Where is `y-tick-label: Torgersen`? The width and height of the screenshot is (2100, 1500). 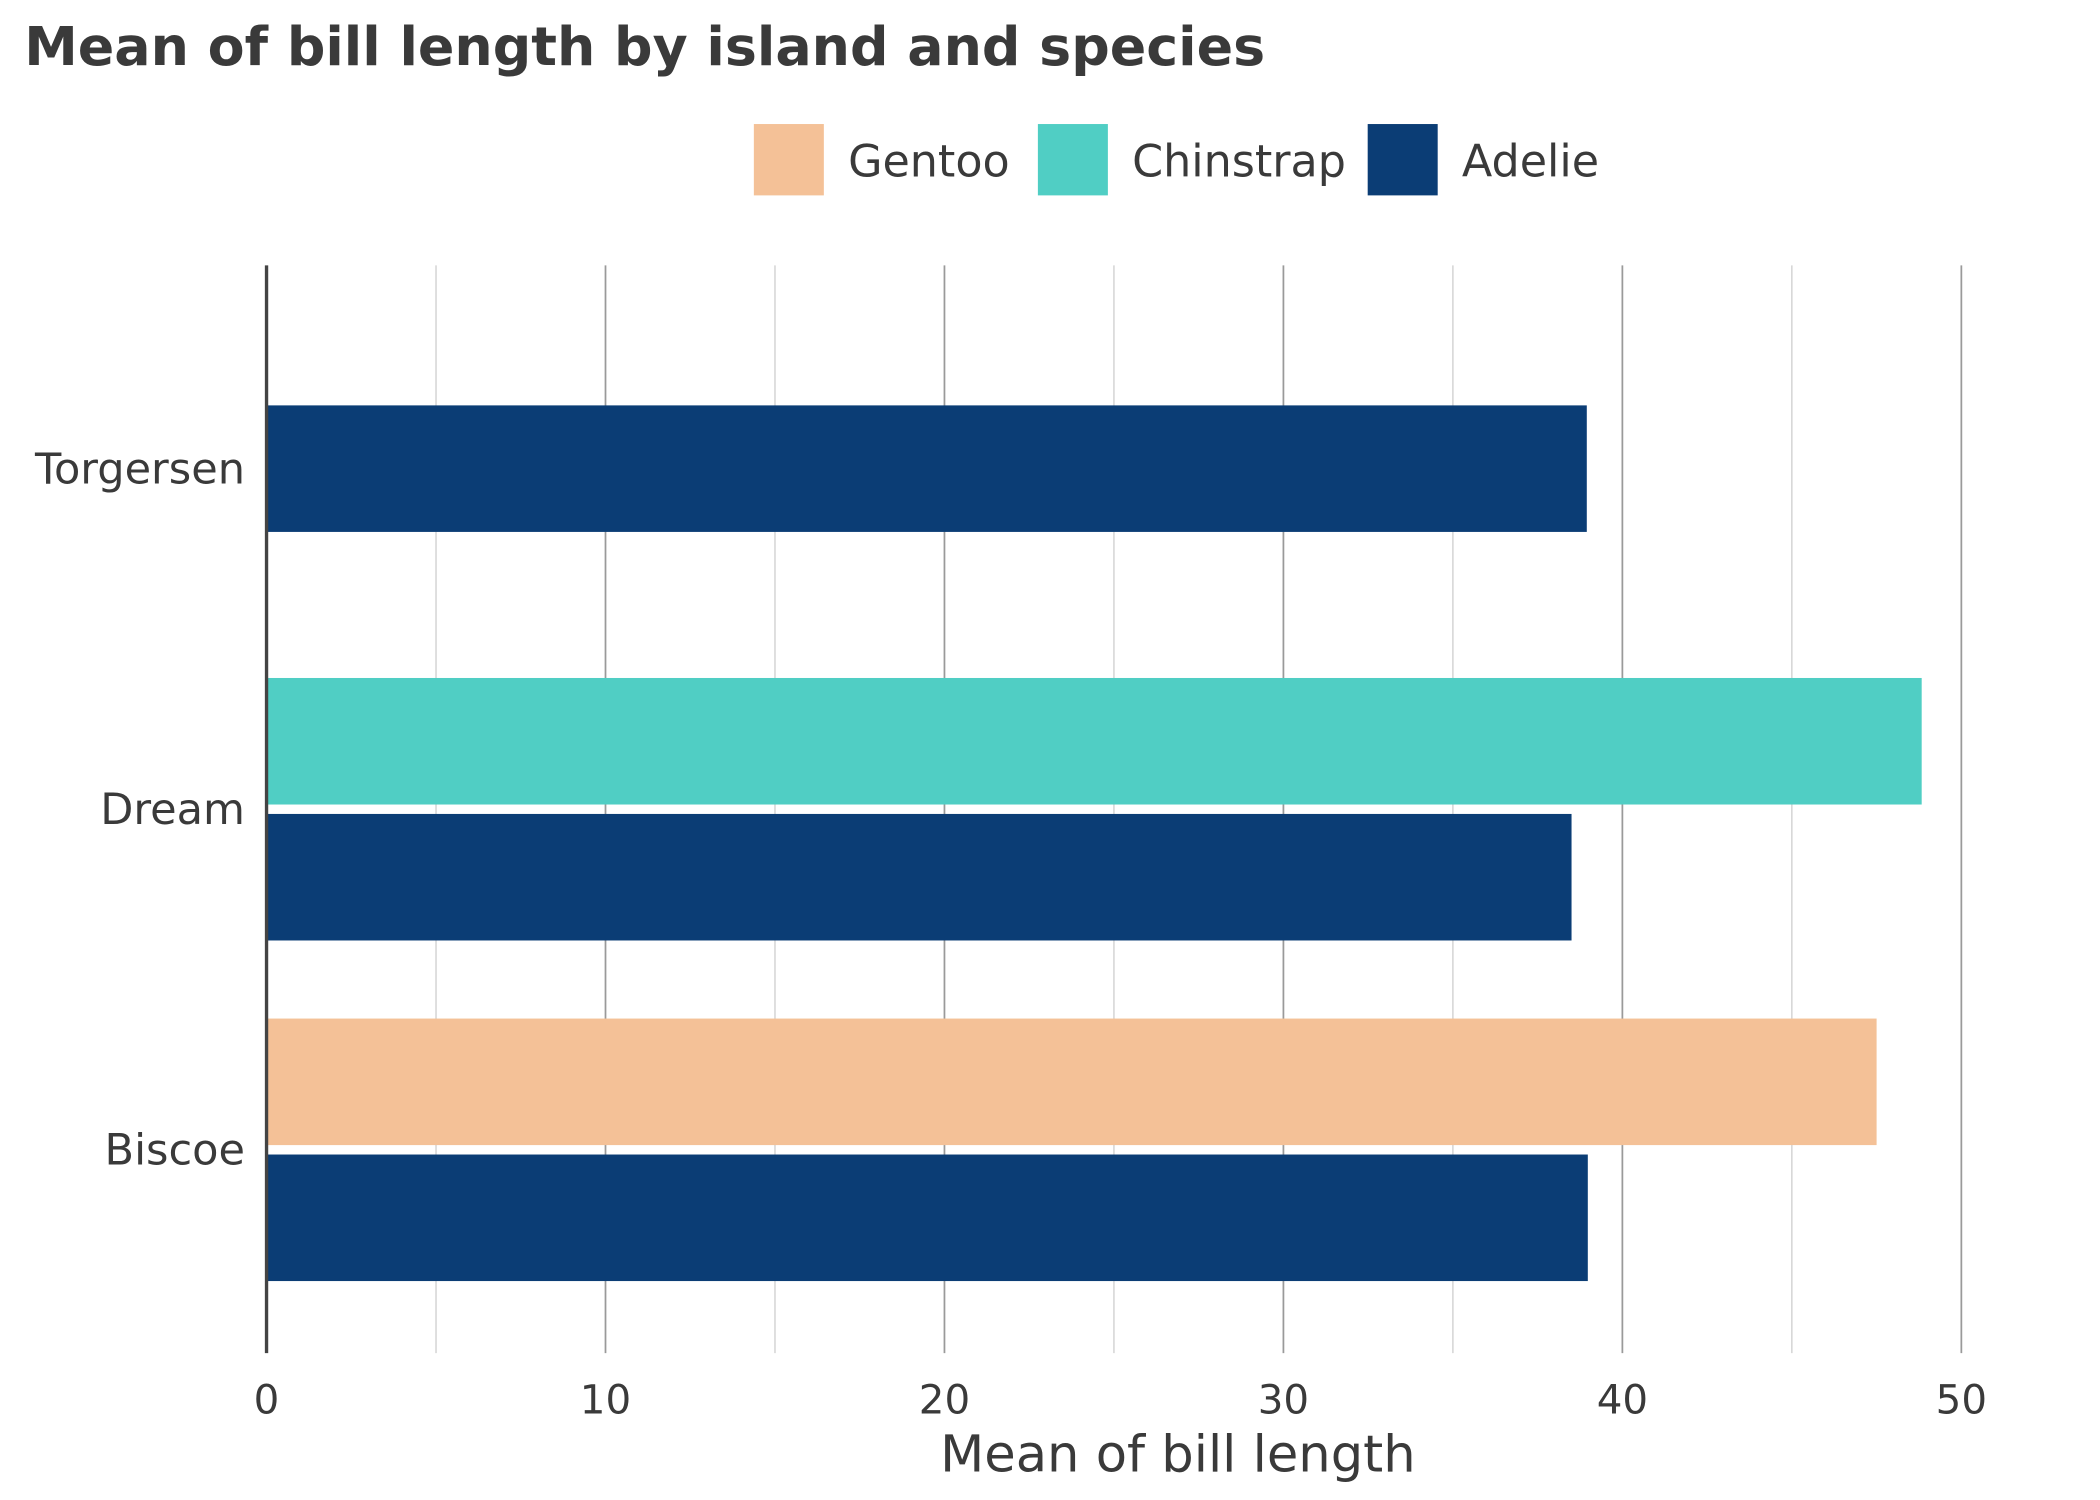
y-tick-label: Torgersen is located at coordinates (139, 469).